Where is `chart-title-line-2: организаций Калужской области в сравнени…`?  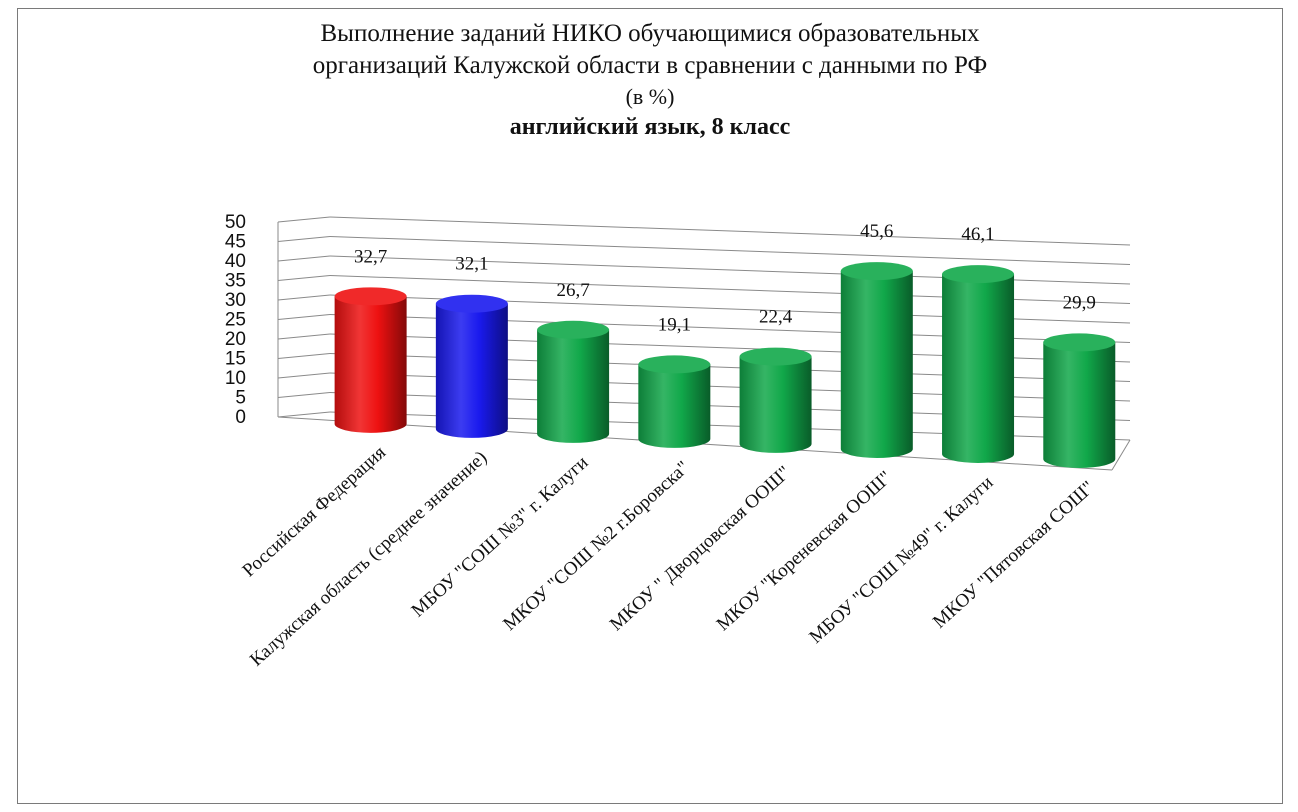
chart-title-line-2: организаций Калужской области в сравнени… is located at coordinates (650, 65).